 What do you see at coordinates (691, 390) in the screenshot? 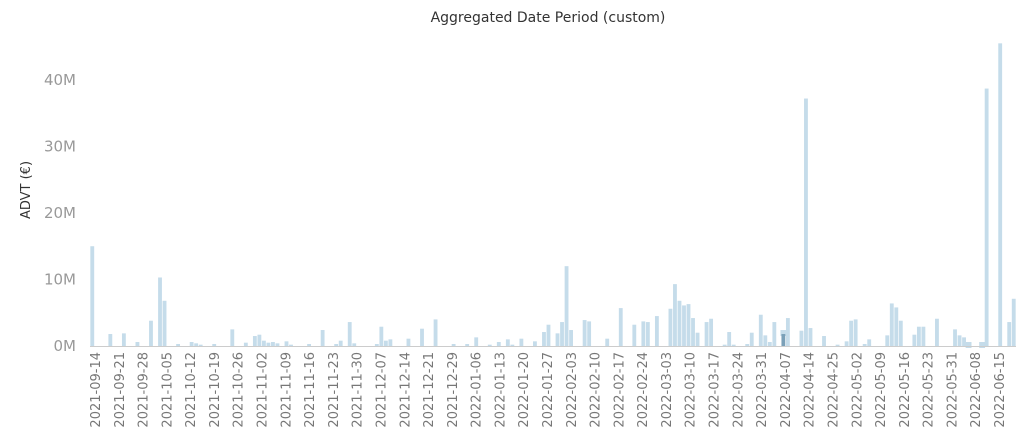
I see `x-tick-label: 2022-03-10` at bounding box center [691, 390].